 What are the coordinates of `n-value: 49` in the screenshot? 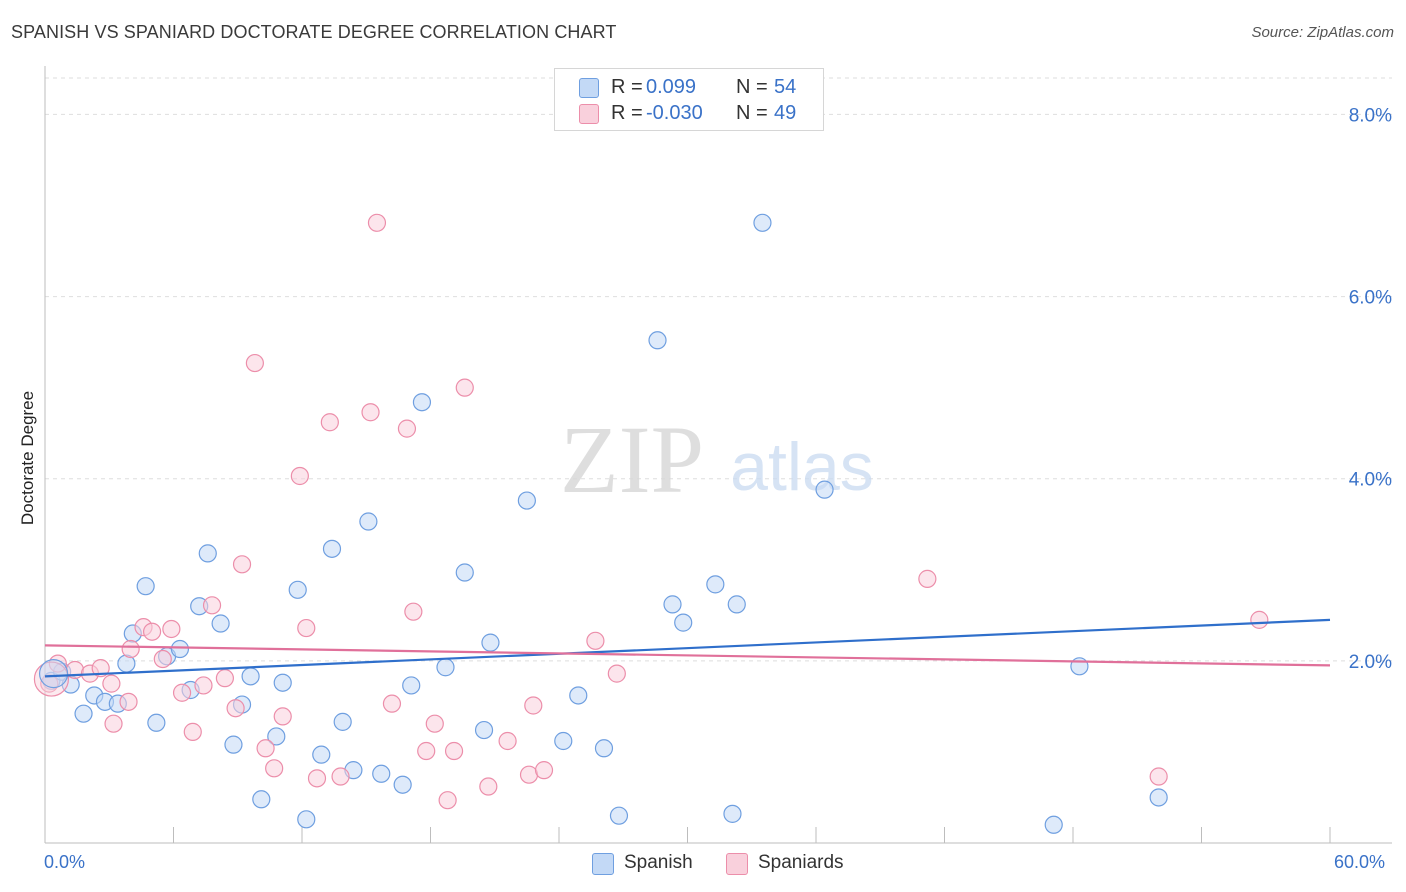 It's located at (785, 113).